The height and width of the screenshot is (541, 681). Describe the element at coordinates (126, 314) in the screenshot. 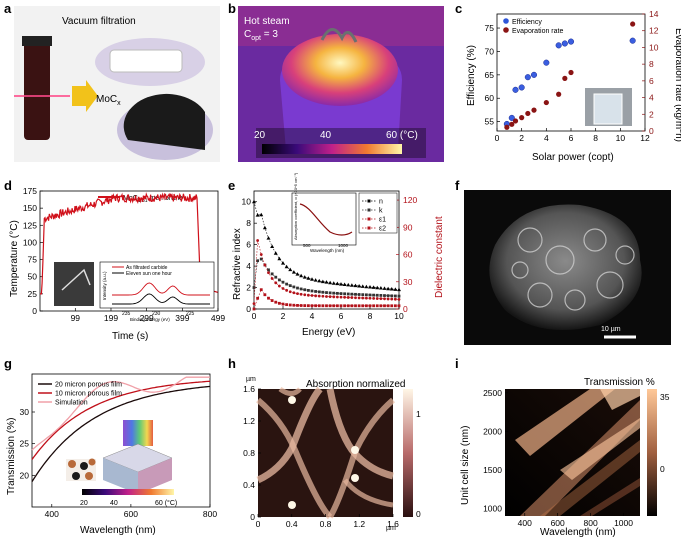

I see `inset-tick-235: 235` at that location.